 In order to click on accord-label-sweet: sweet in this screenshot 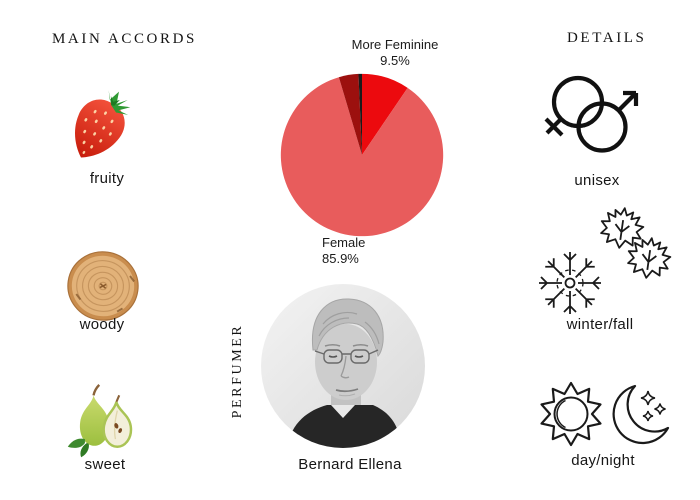, I will do `click(105, 464)`.